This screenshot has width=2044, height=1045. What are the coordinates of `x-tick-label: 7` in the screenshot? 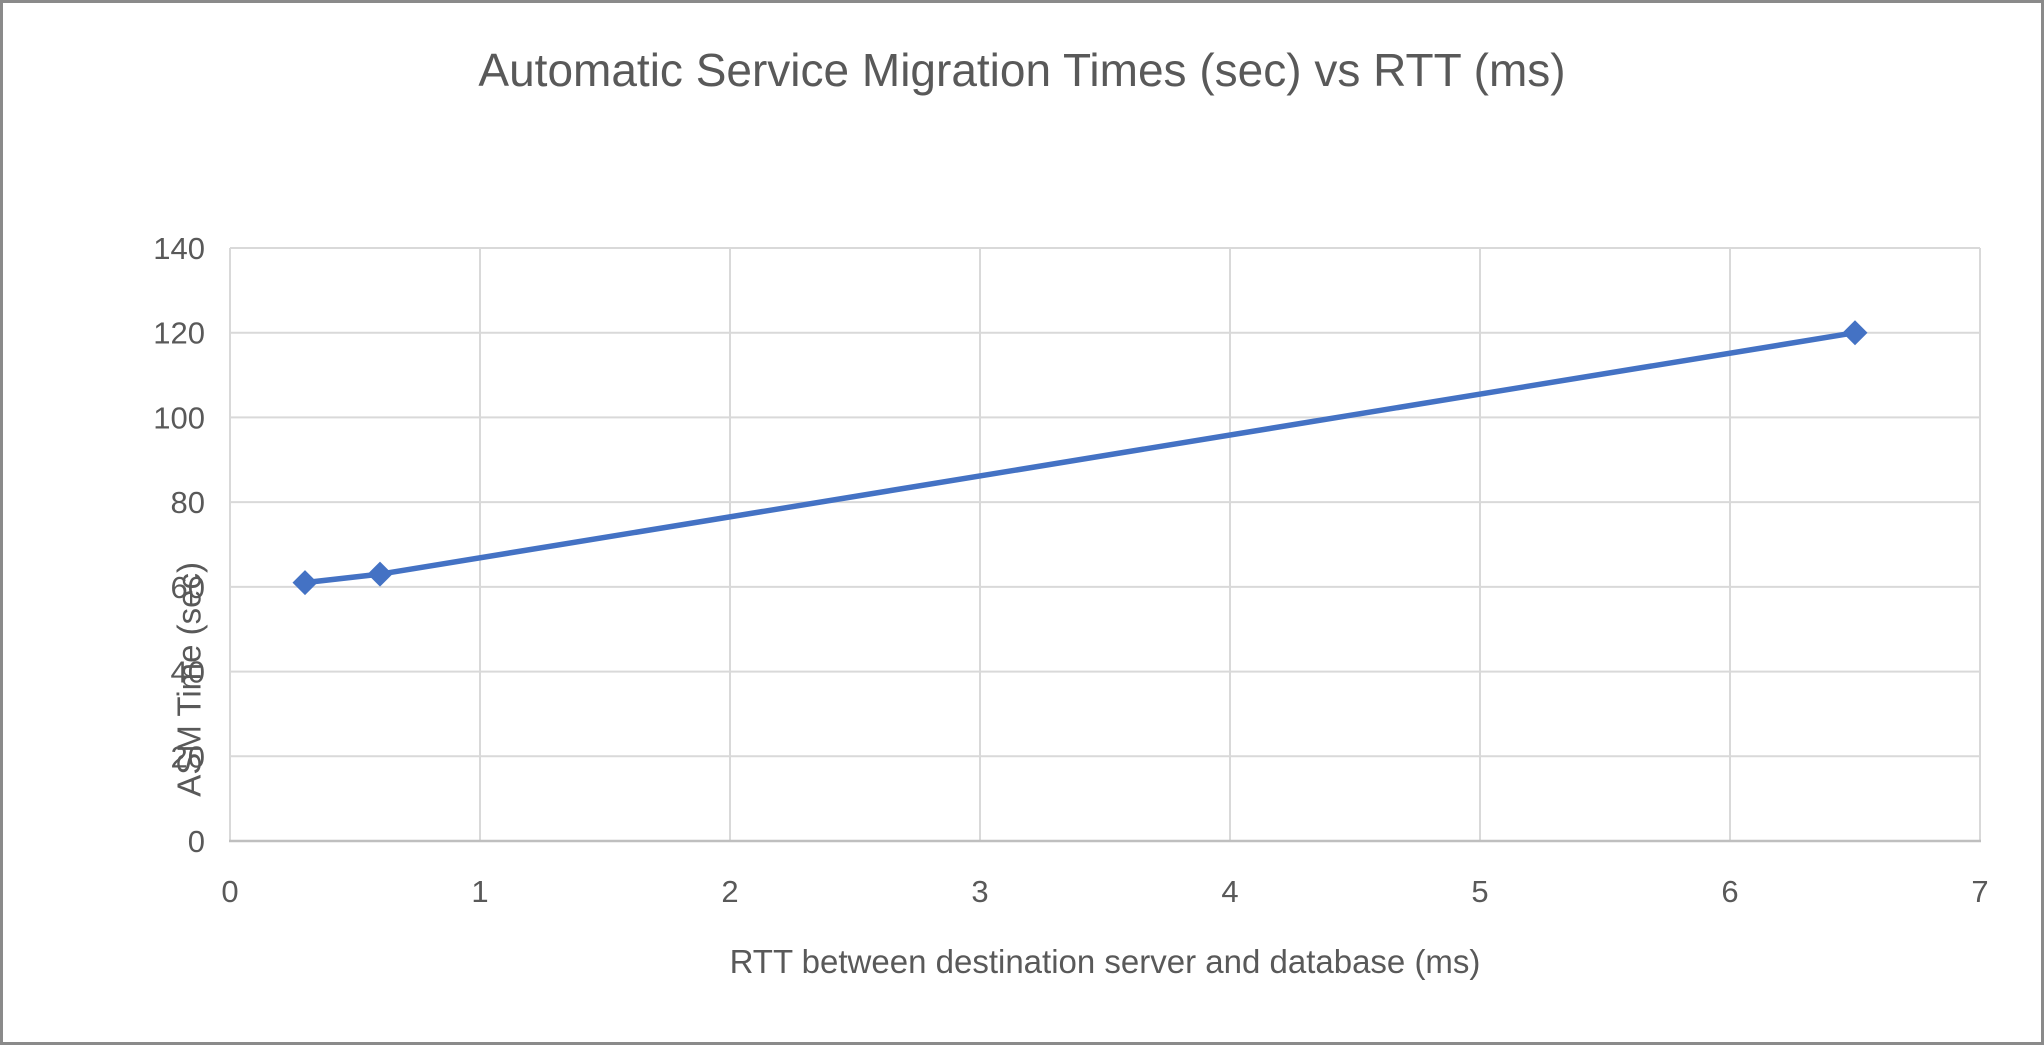 It's located at (1979, 891).